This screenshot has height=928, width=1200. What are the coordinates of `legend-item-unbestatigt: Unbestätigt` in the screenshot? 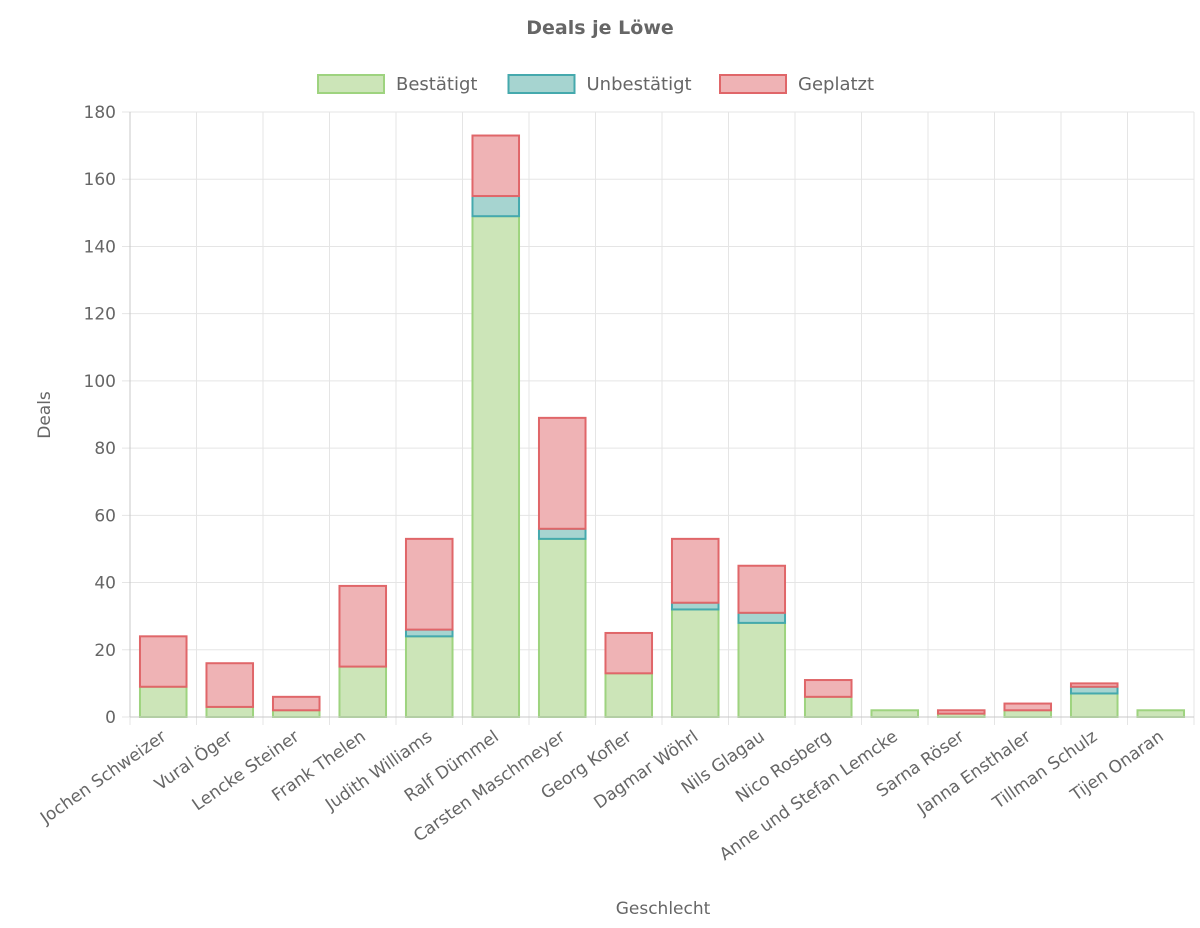 It's located at (599, 84).